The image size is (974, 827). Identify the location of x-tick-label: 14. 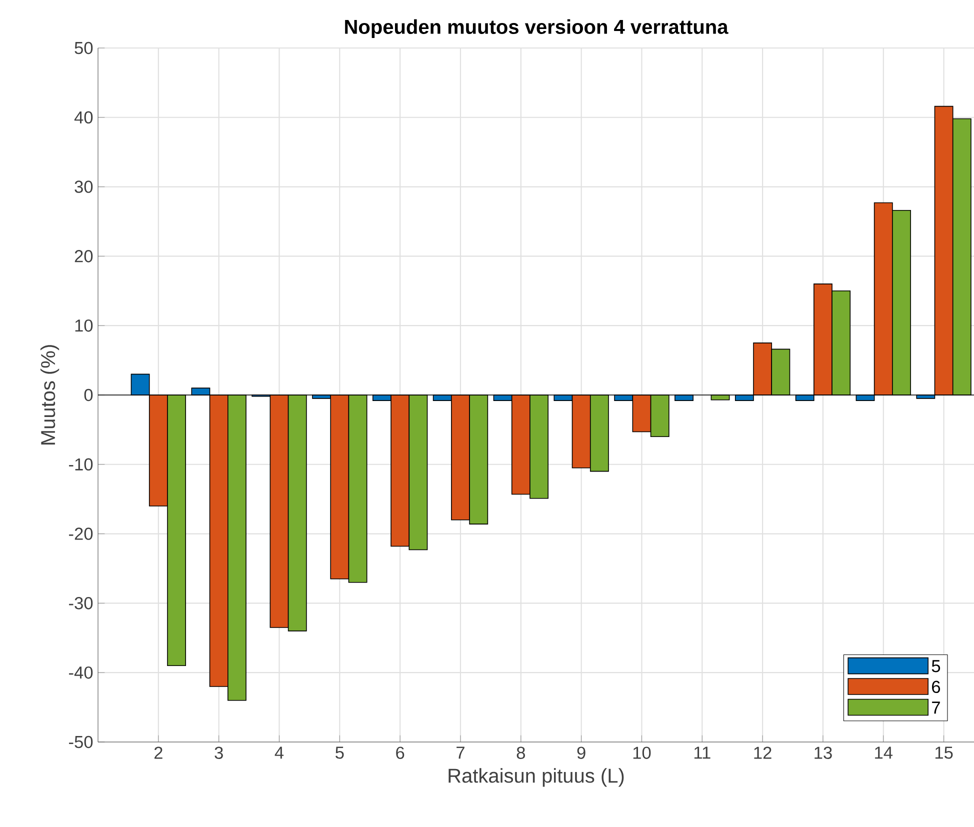
(884, 752).